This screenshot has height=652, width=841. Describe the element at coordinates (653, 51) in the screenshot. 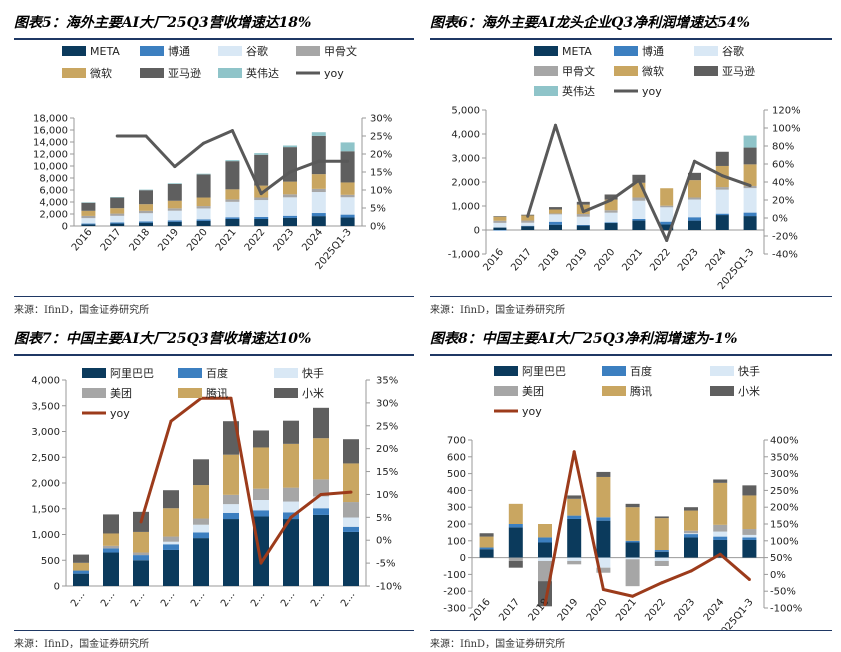

I see `legend-label: 博通` at that location.